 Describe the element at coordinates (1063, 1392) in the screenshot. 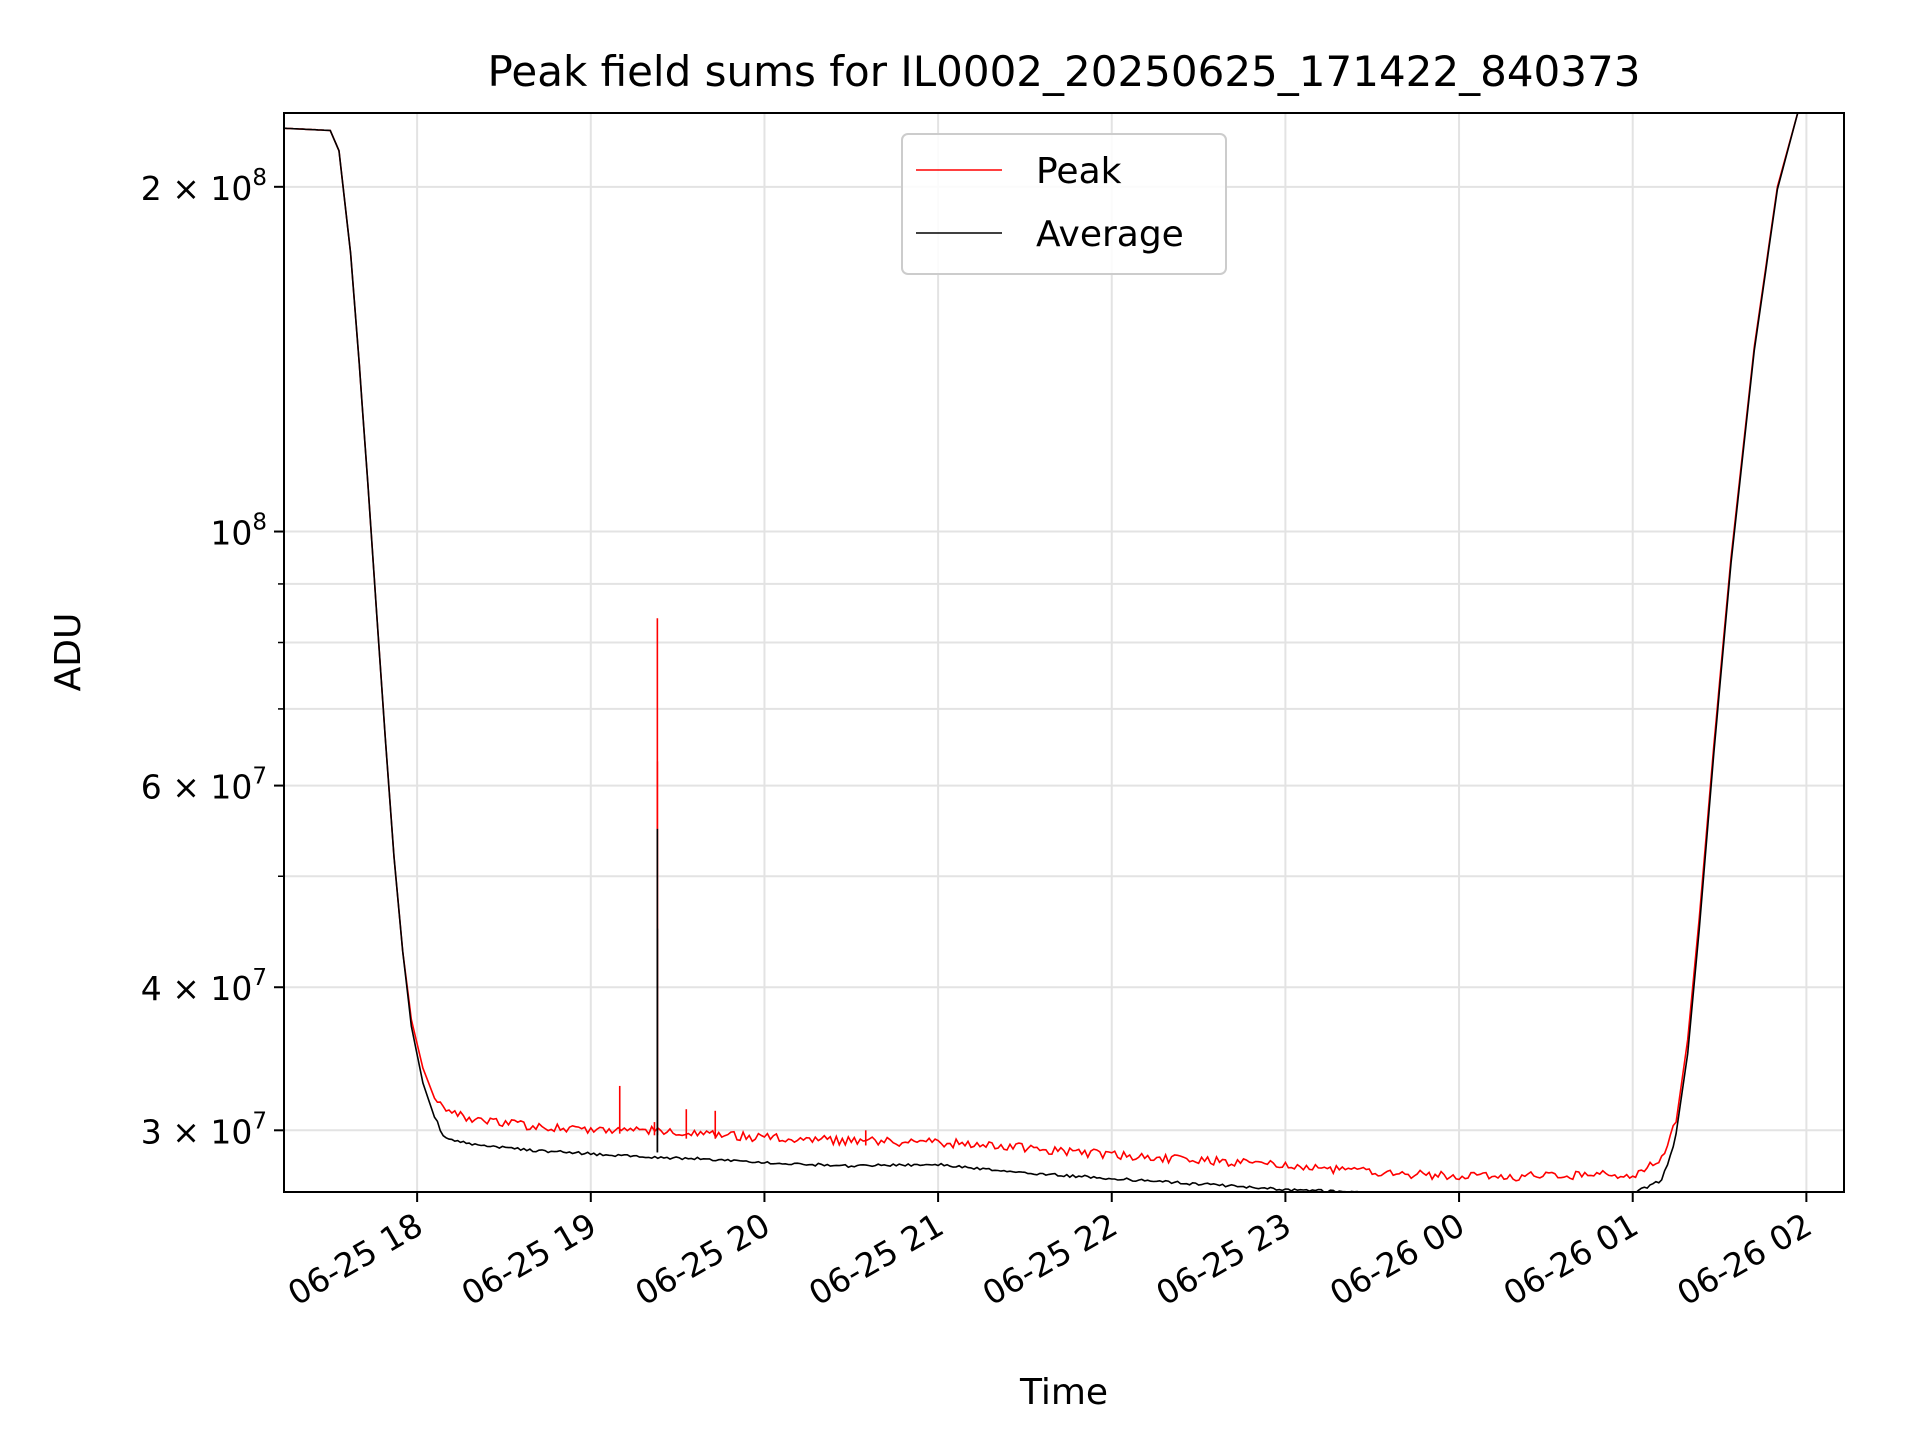

I see `x-axis-label: Time` at that location.